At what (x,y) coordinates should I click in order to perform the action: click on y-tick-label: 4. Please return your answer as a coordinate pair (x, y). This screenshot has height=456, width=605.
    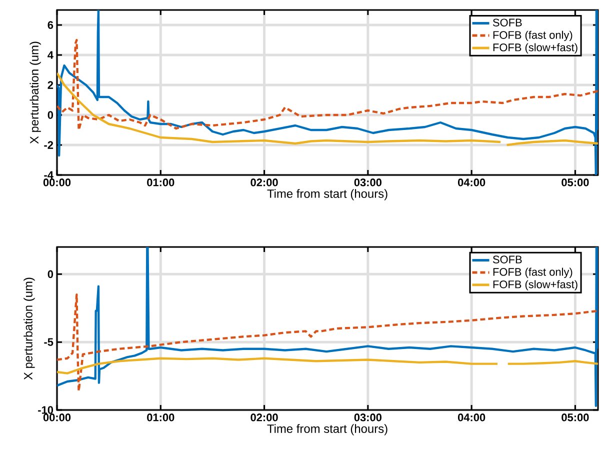
    Looking at the image, I should click on (51, 55).